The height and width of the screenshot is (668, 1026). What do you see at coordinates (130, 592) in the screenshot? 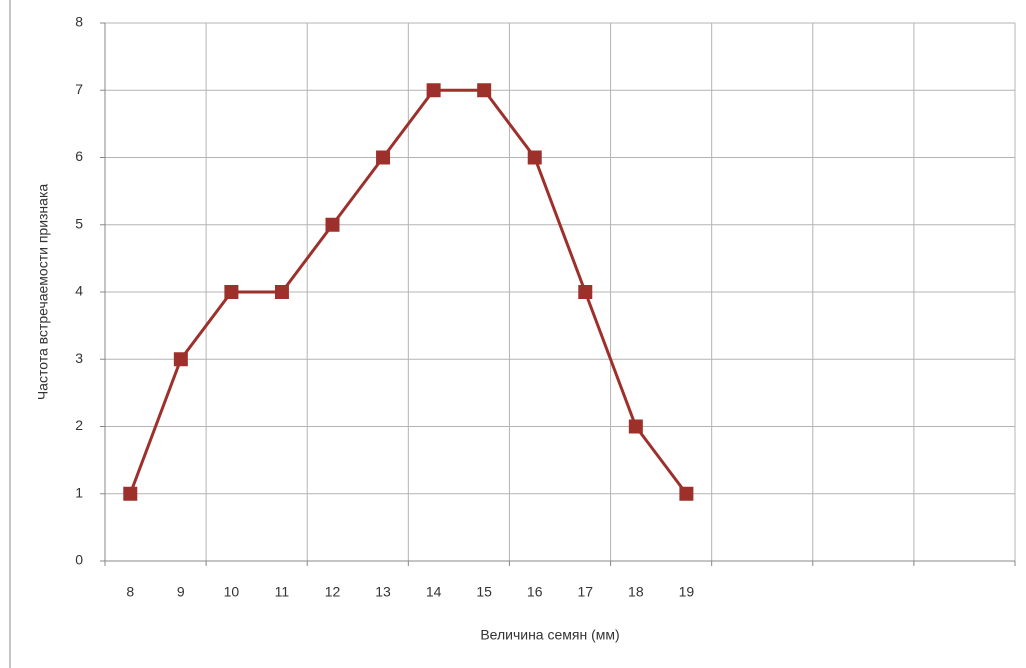
I see `x-tick-label: 8` at bounding box center [130, 592].